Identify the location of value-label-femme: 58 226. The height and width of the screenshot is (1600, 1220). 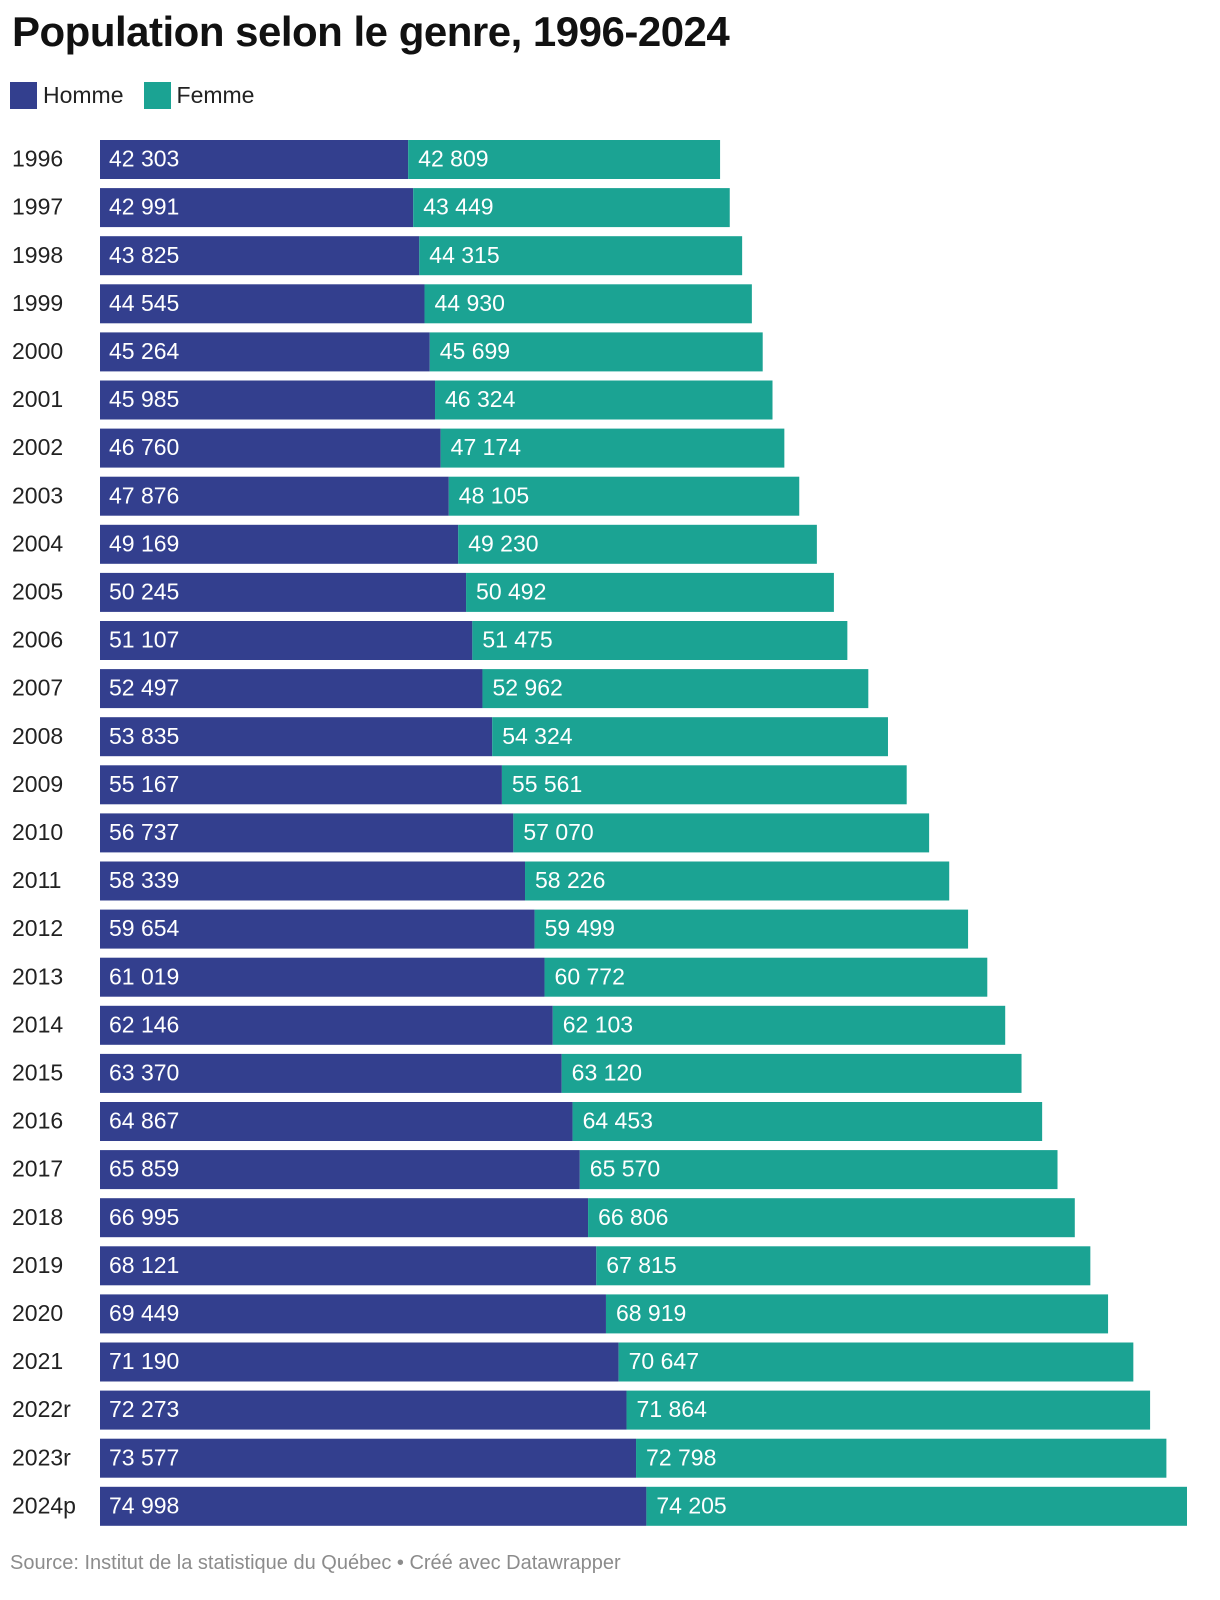
(570, 880).